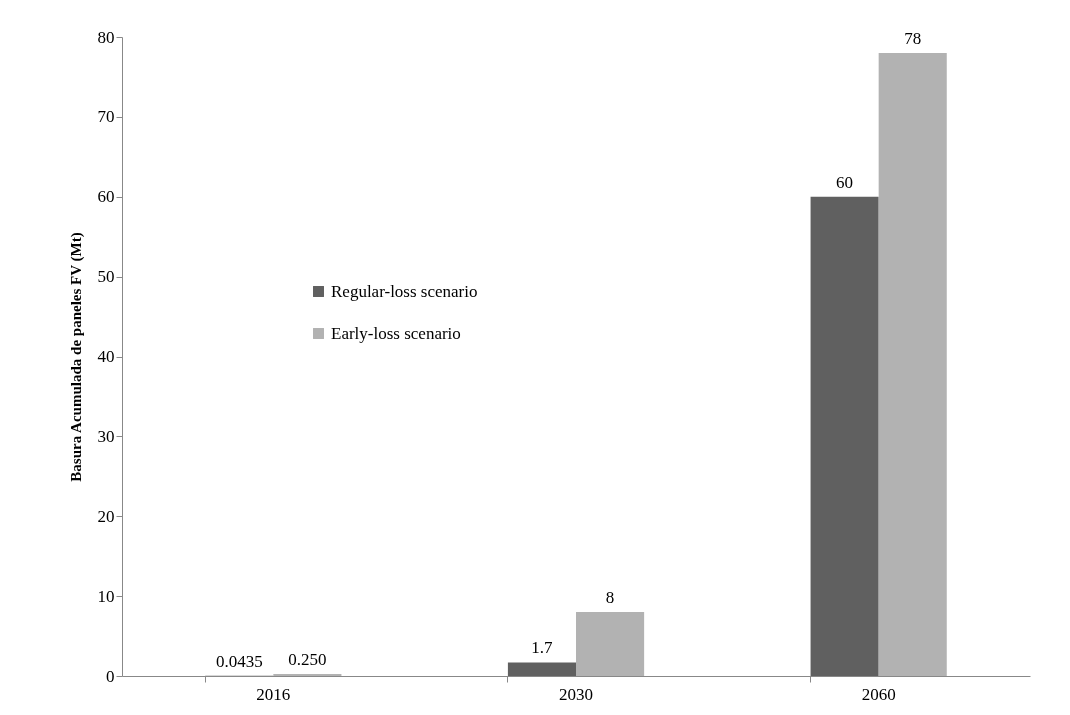  Describe the element at coordinates (307, 659) in the screenshot. I see `data-label: 0.250` at that location.